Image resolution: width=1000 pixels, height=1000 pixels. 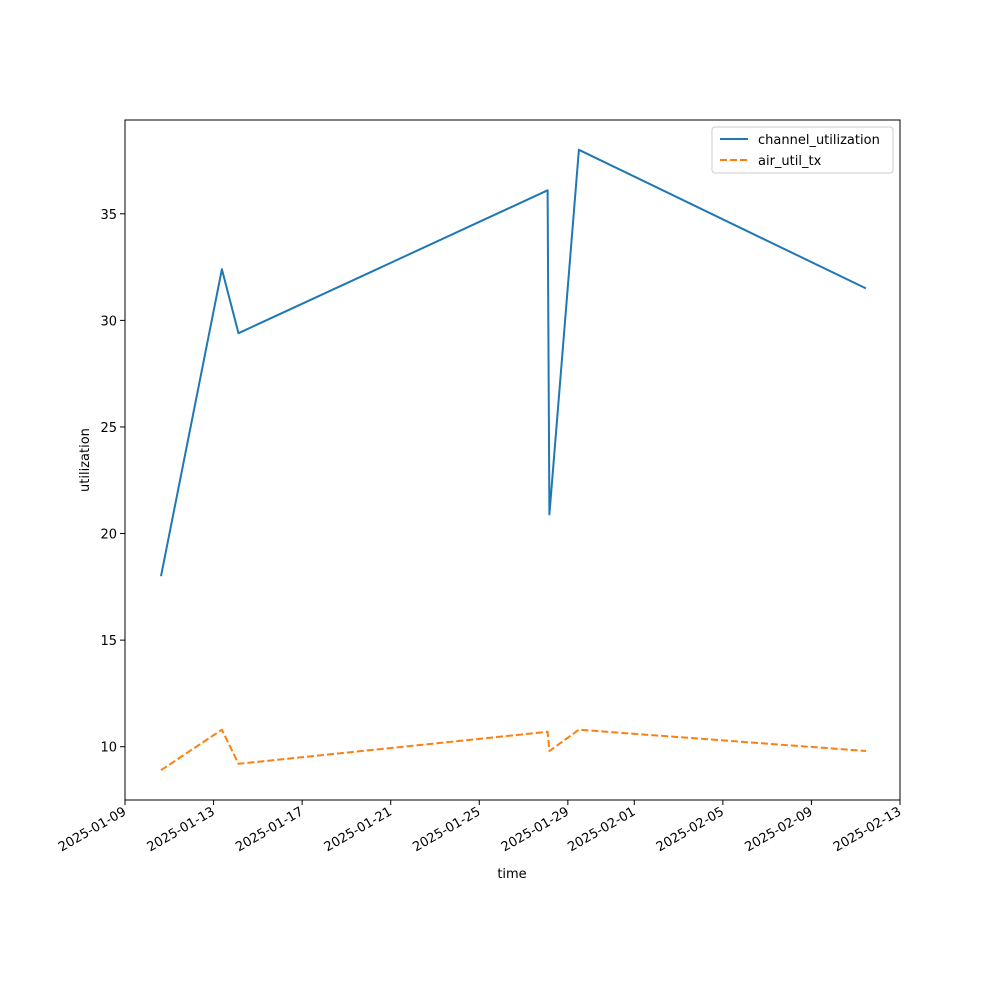 I want to click on x-tick-label: 2025-02-01, so click(x=601, y=829).